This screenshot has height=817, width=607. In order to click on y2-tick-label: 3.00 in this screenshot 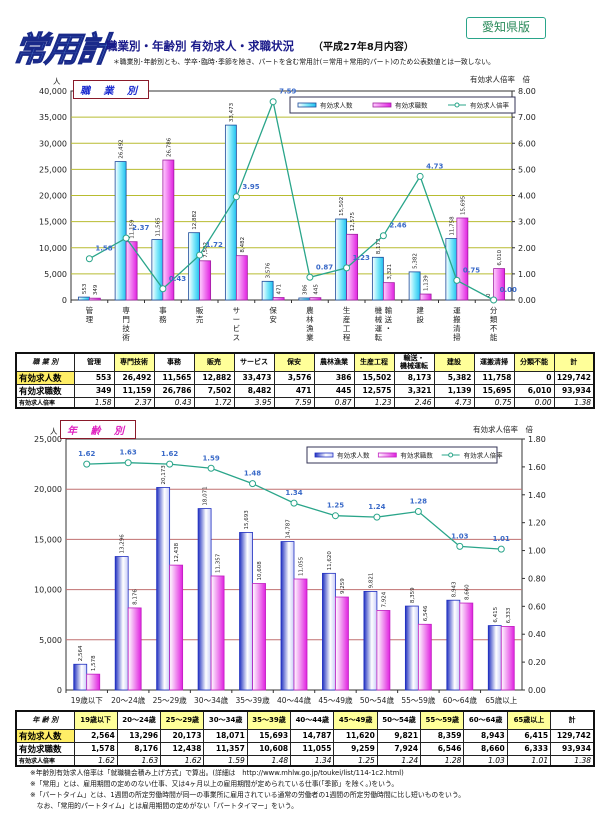, I will do `click(527, 222)`.